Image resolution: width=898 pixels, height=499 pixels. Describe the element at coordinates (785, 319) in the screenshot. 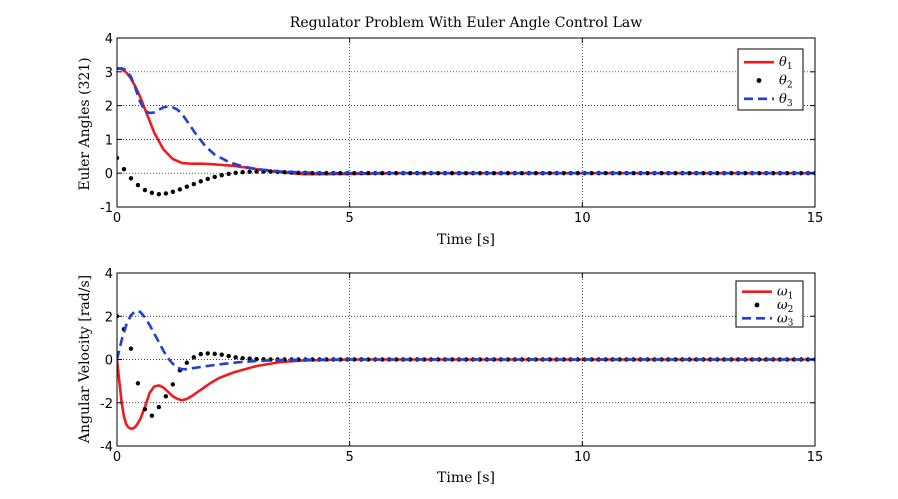

I see `legend-label: ω3` at that location.